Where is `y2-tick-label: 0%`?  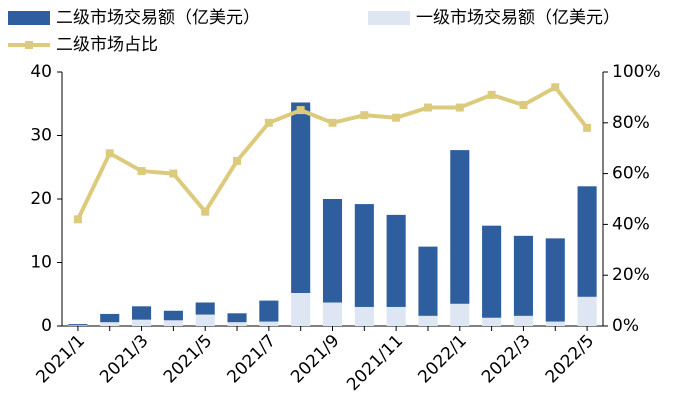
y2-tick-label: 0% is located at coordinates (625, 326).